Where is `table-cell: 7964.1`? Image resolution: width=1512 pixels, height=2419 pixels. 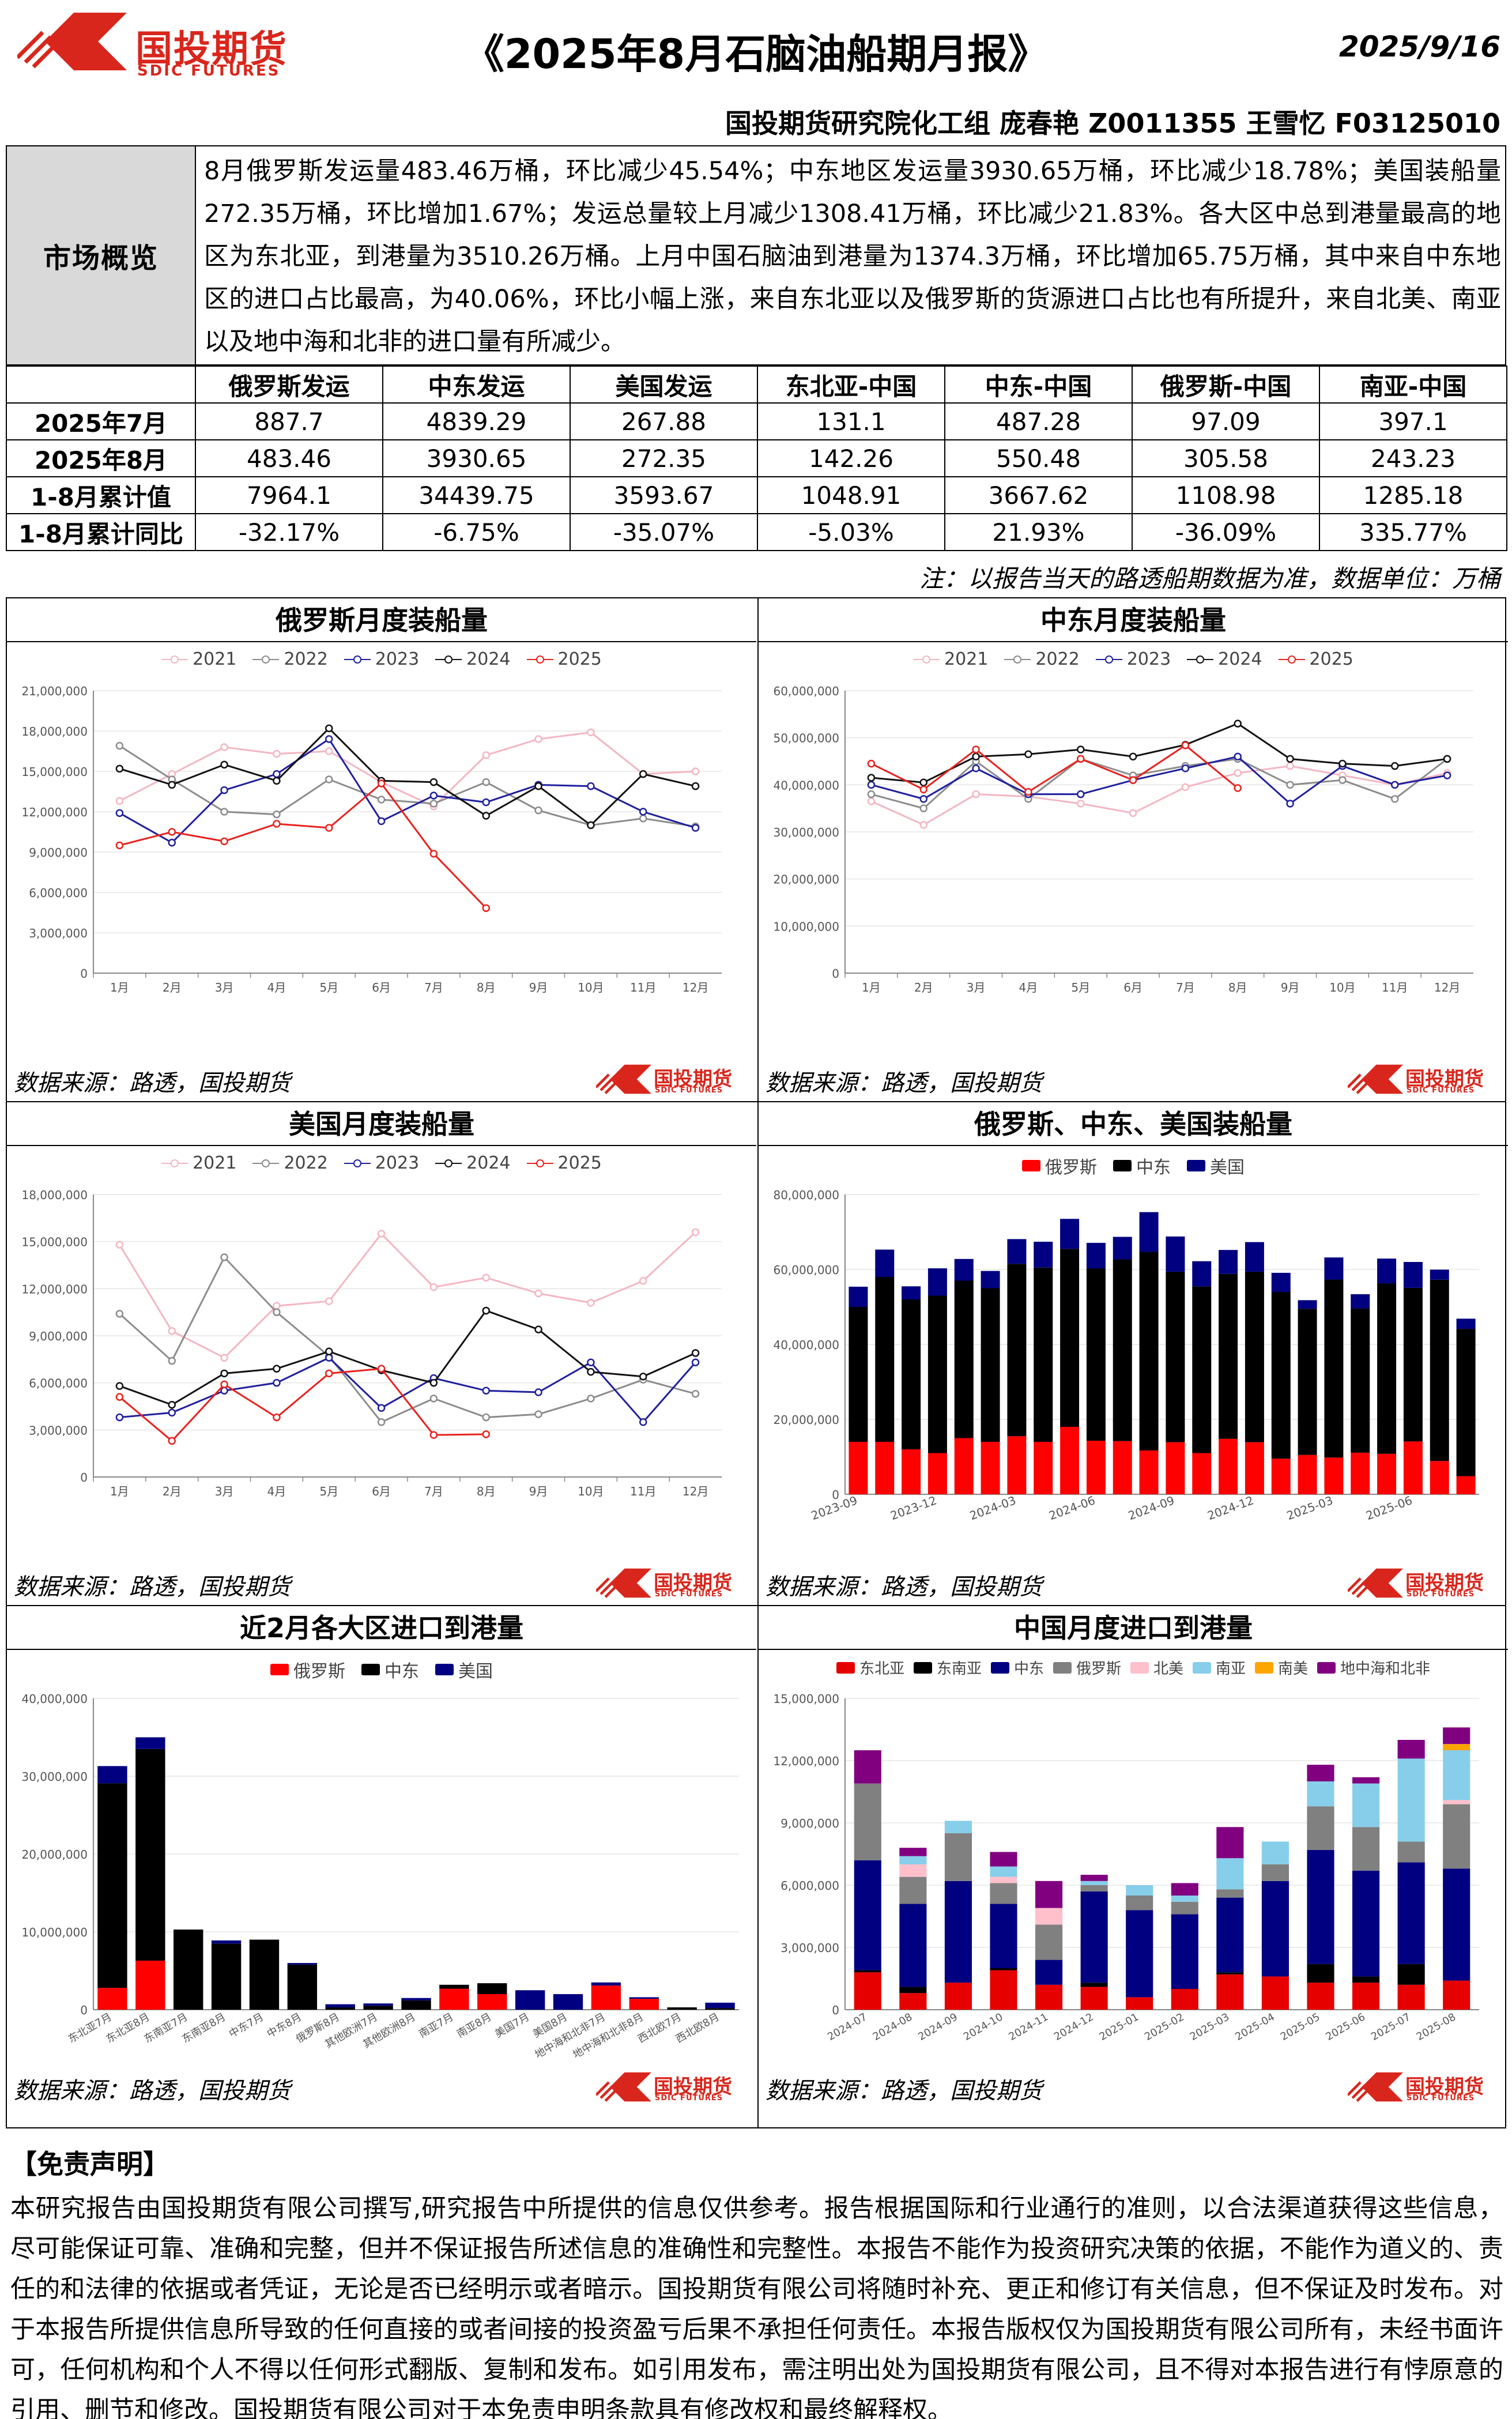
table-cell: 7964.1 is located at coordinates (289, 495).